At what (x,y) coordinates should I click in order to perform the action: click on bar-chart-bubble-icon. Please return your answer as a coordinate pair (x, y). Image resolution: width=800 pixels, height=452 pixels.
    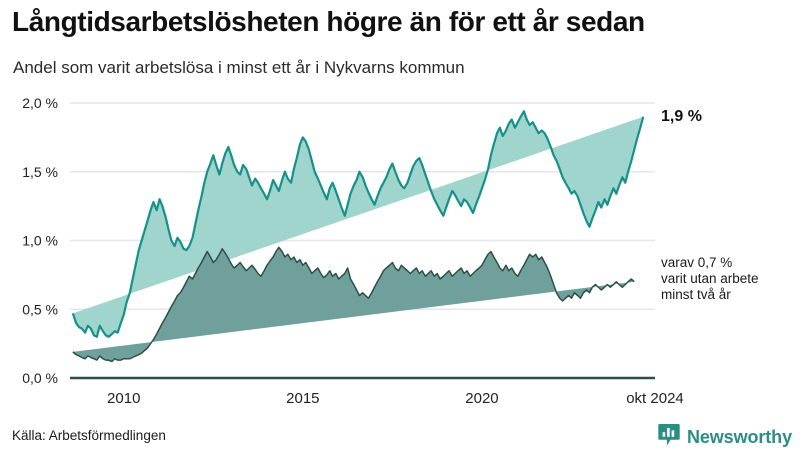
    Looking at the image, I should click on (669, 437).